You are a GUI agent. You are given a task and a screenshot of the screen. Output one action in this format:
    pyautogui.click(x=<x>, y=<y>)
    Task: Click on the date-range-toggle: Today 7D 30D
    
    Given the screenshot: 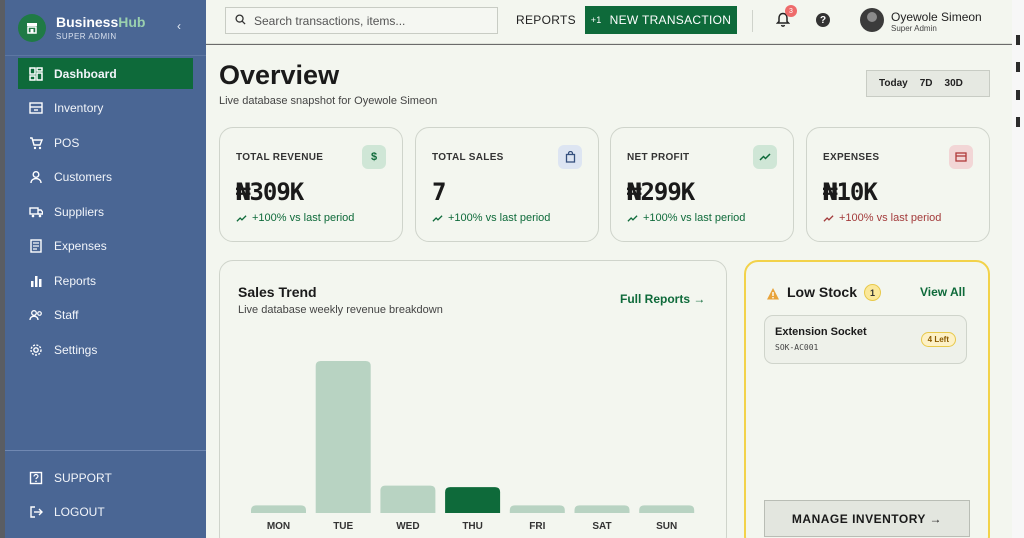 What is the action you would take?
    pyautogui.click(x=928, y=83)
    